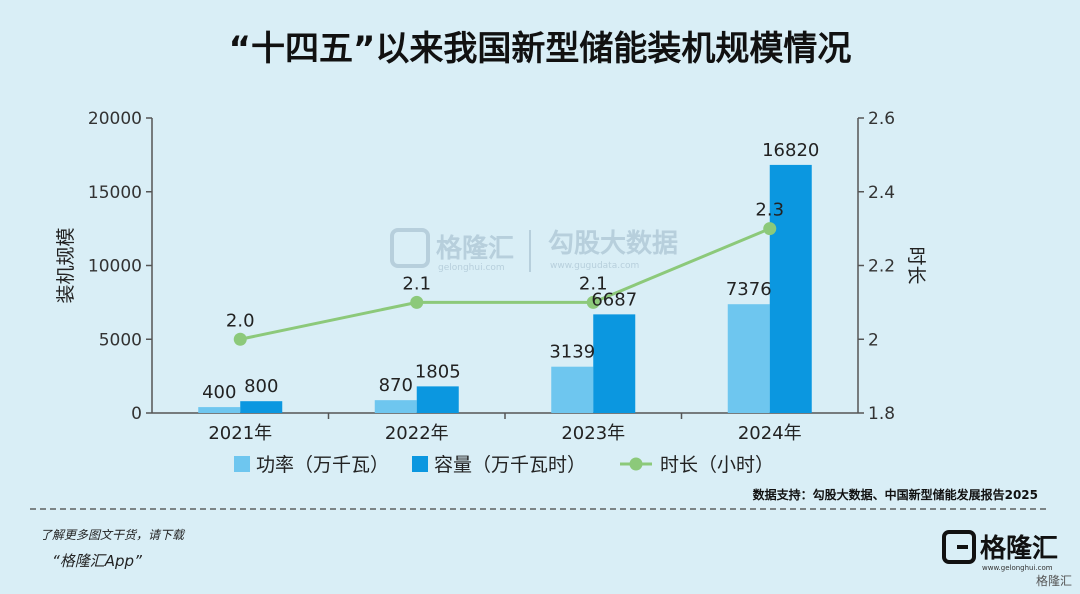 This screenshot has height=594, width=1080. Describe the element at coordinates (593, 433) in the screenshot. I see `x-tick-label: 2023年` at that location.